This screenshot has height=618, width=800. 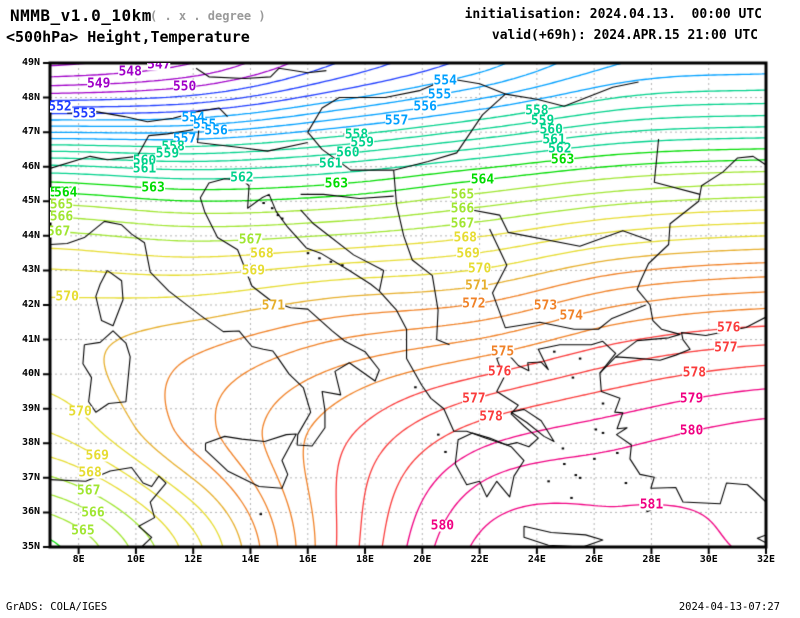 What do you see at coordinates (545, 306) in the screenshot?
I see `contour-value-label: 573` at bounding box center [545, 306].